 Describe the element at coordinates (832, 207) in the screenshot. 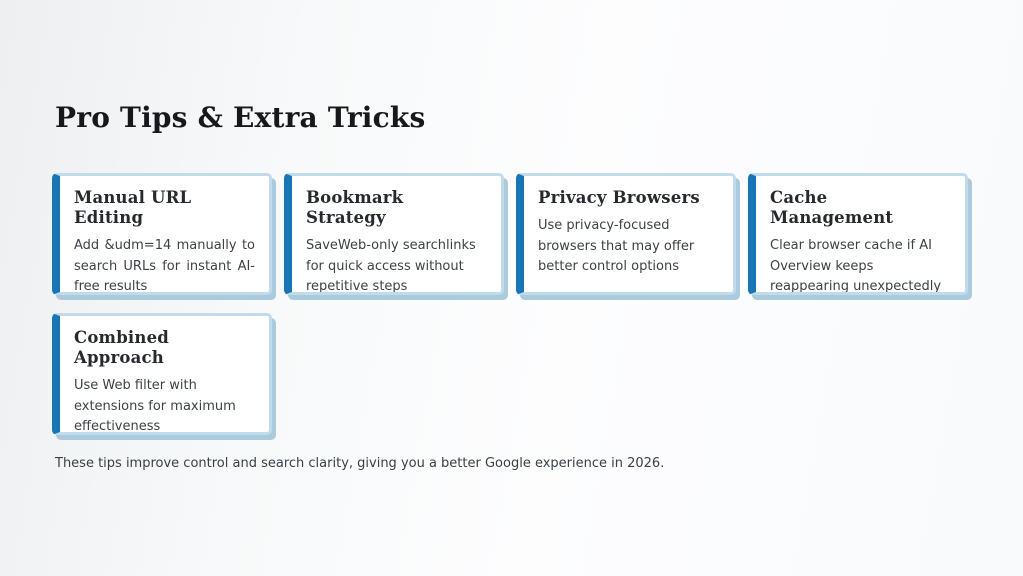

I see `card-title: Cache Management` at that location.